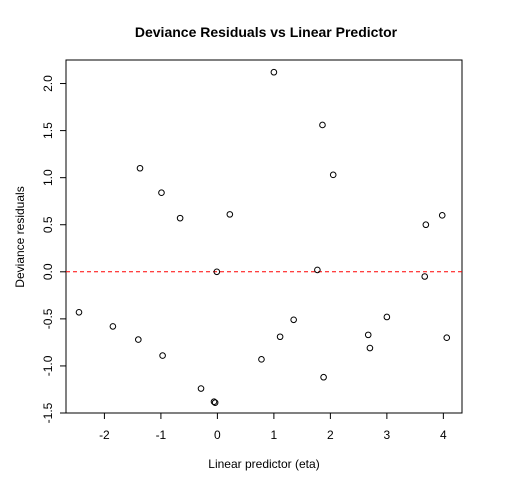 Image resolution: width=526 pixels, height=486 pixels. What do you see at coordinates (443, 435) in the screenshot?
I see `x-tick-label: 4` at bounding box center [443, 435].